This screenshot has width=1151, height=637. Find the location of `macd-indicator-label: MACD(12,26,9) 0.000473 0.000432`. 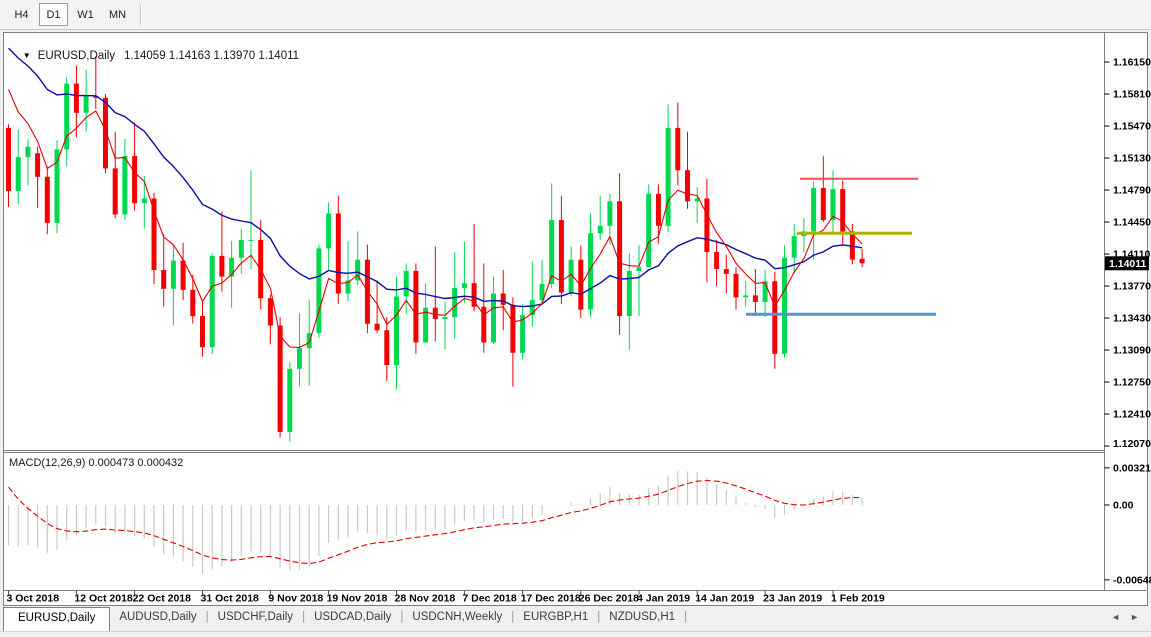

macd-indicator-label: MACD(12,26,9) 0.000473 0.000432 is located at coordinates (96, 463).